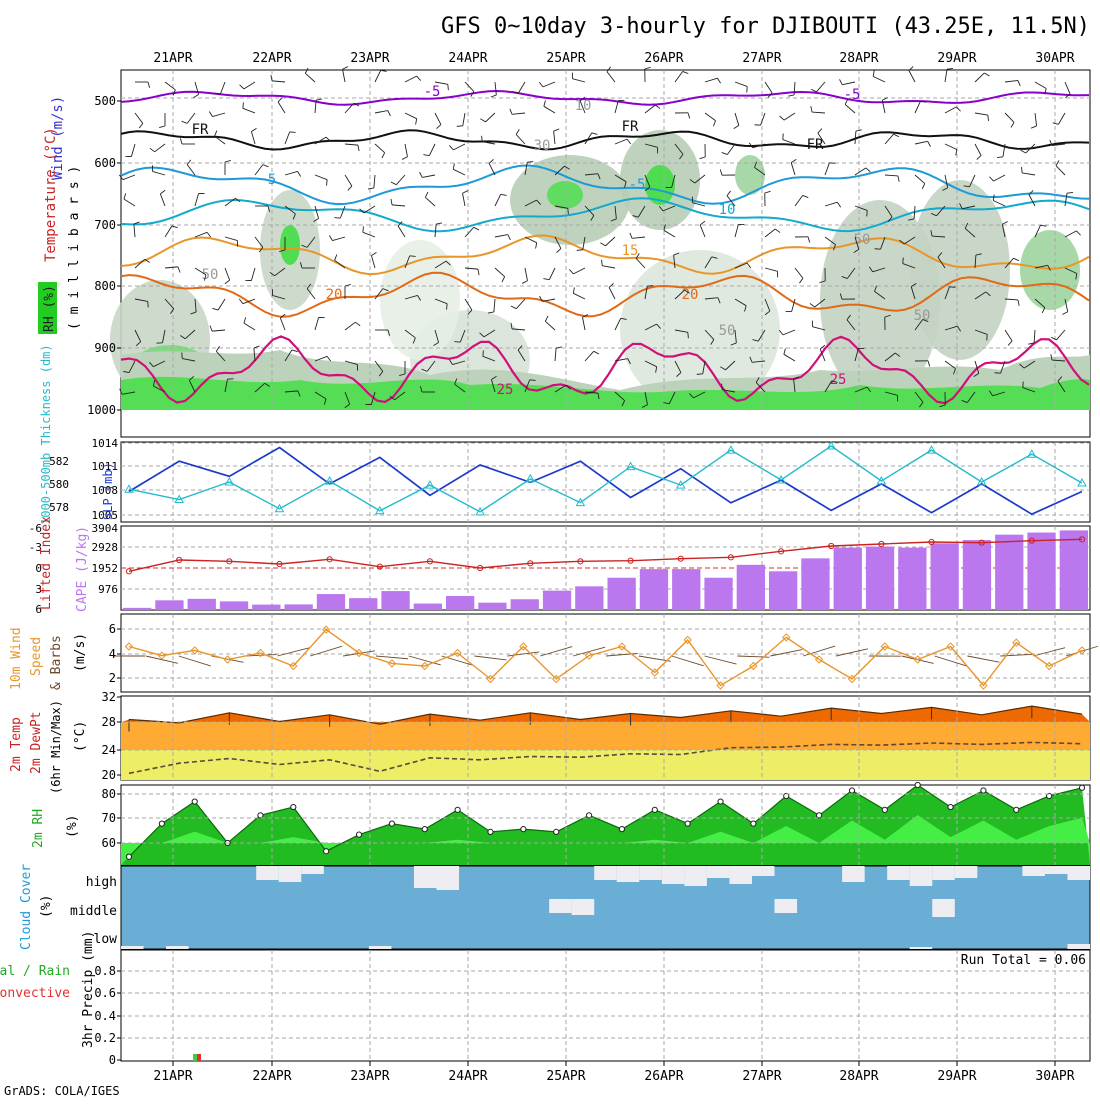 The image size is (1100, 1104). I want to click on run-total: Run Total = 0.06, so click(1023, 960).